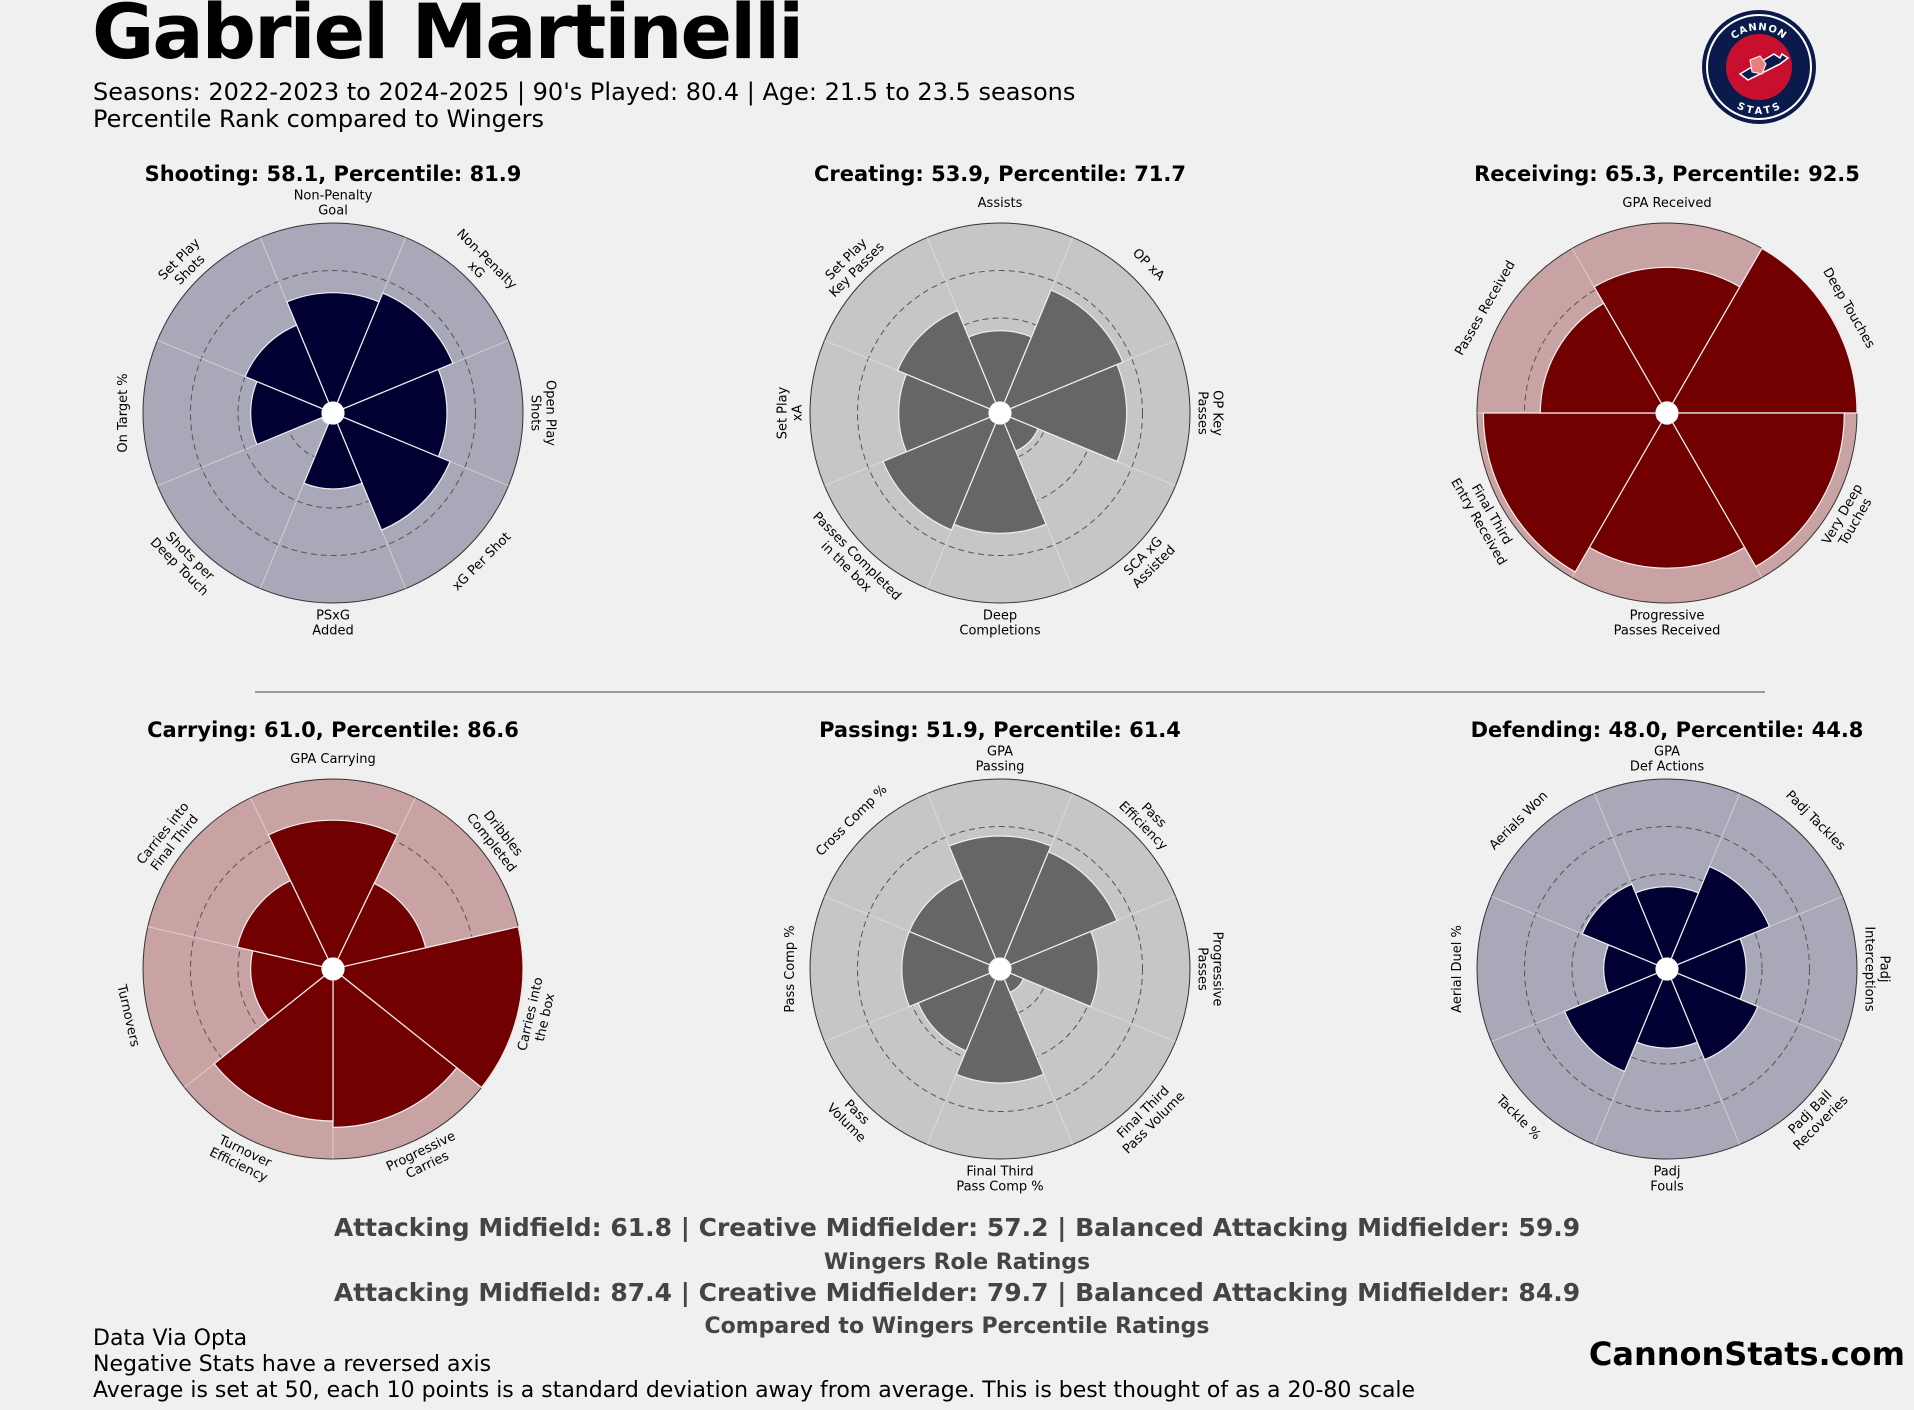 Image resolution: width=1914 pixels, height=1410 pixels. What do you see at coordinates (333, 889) in the screenshot?
I see `bar-gpa-carrying` at bounding box center [333, 889].